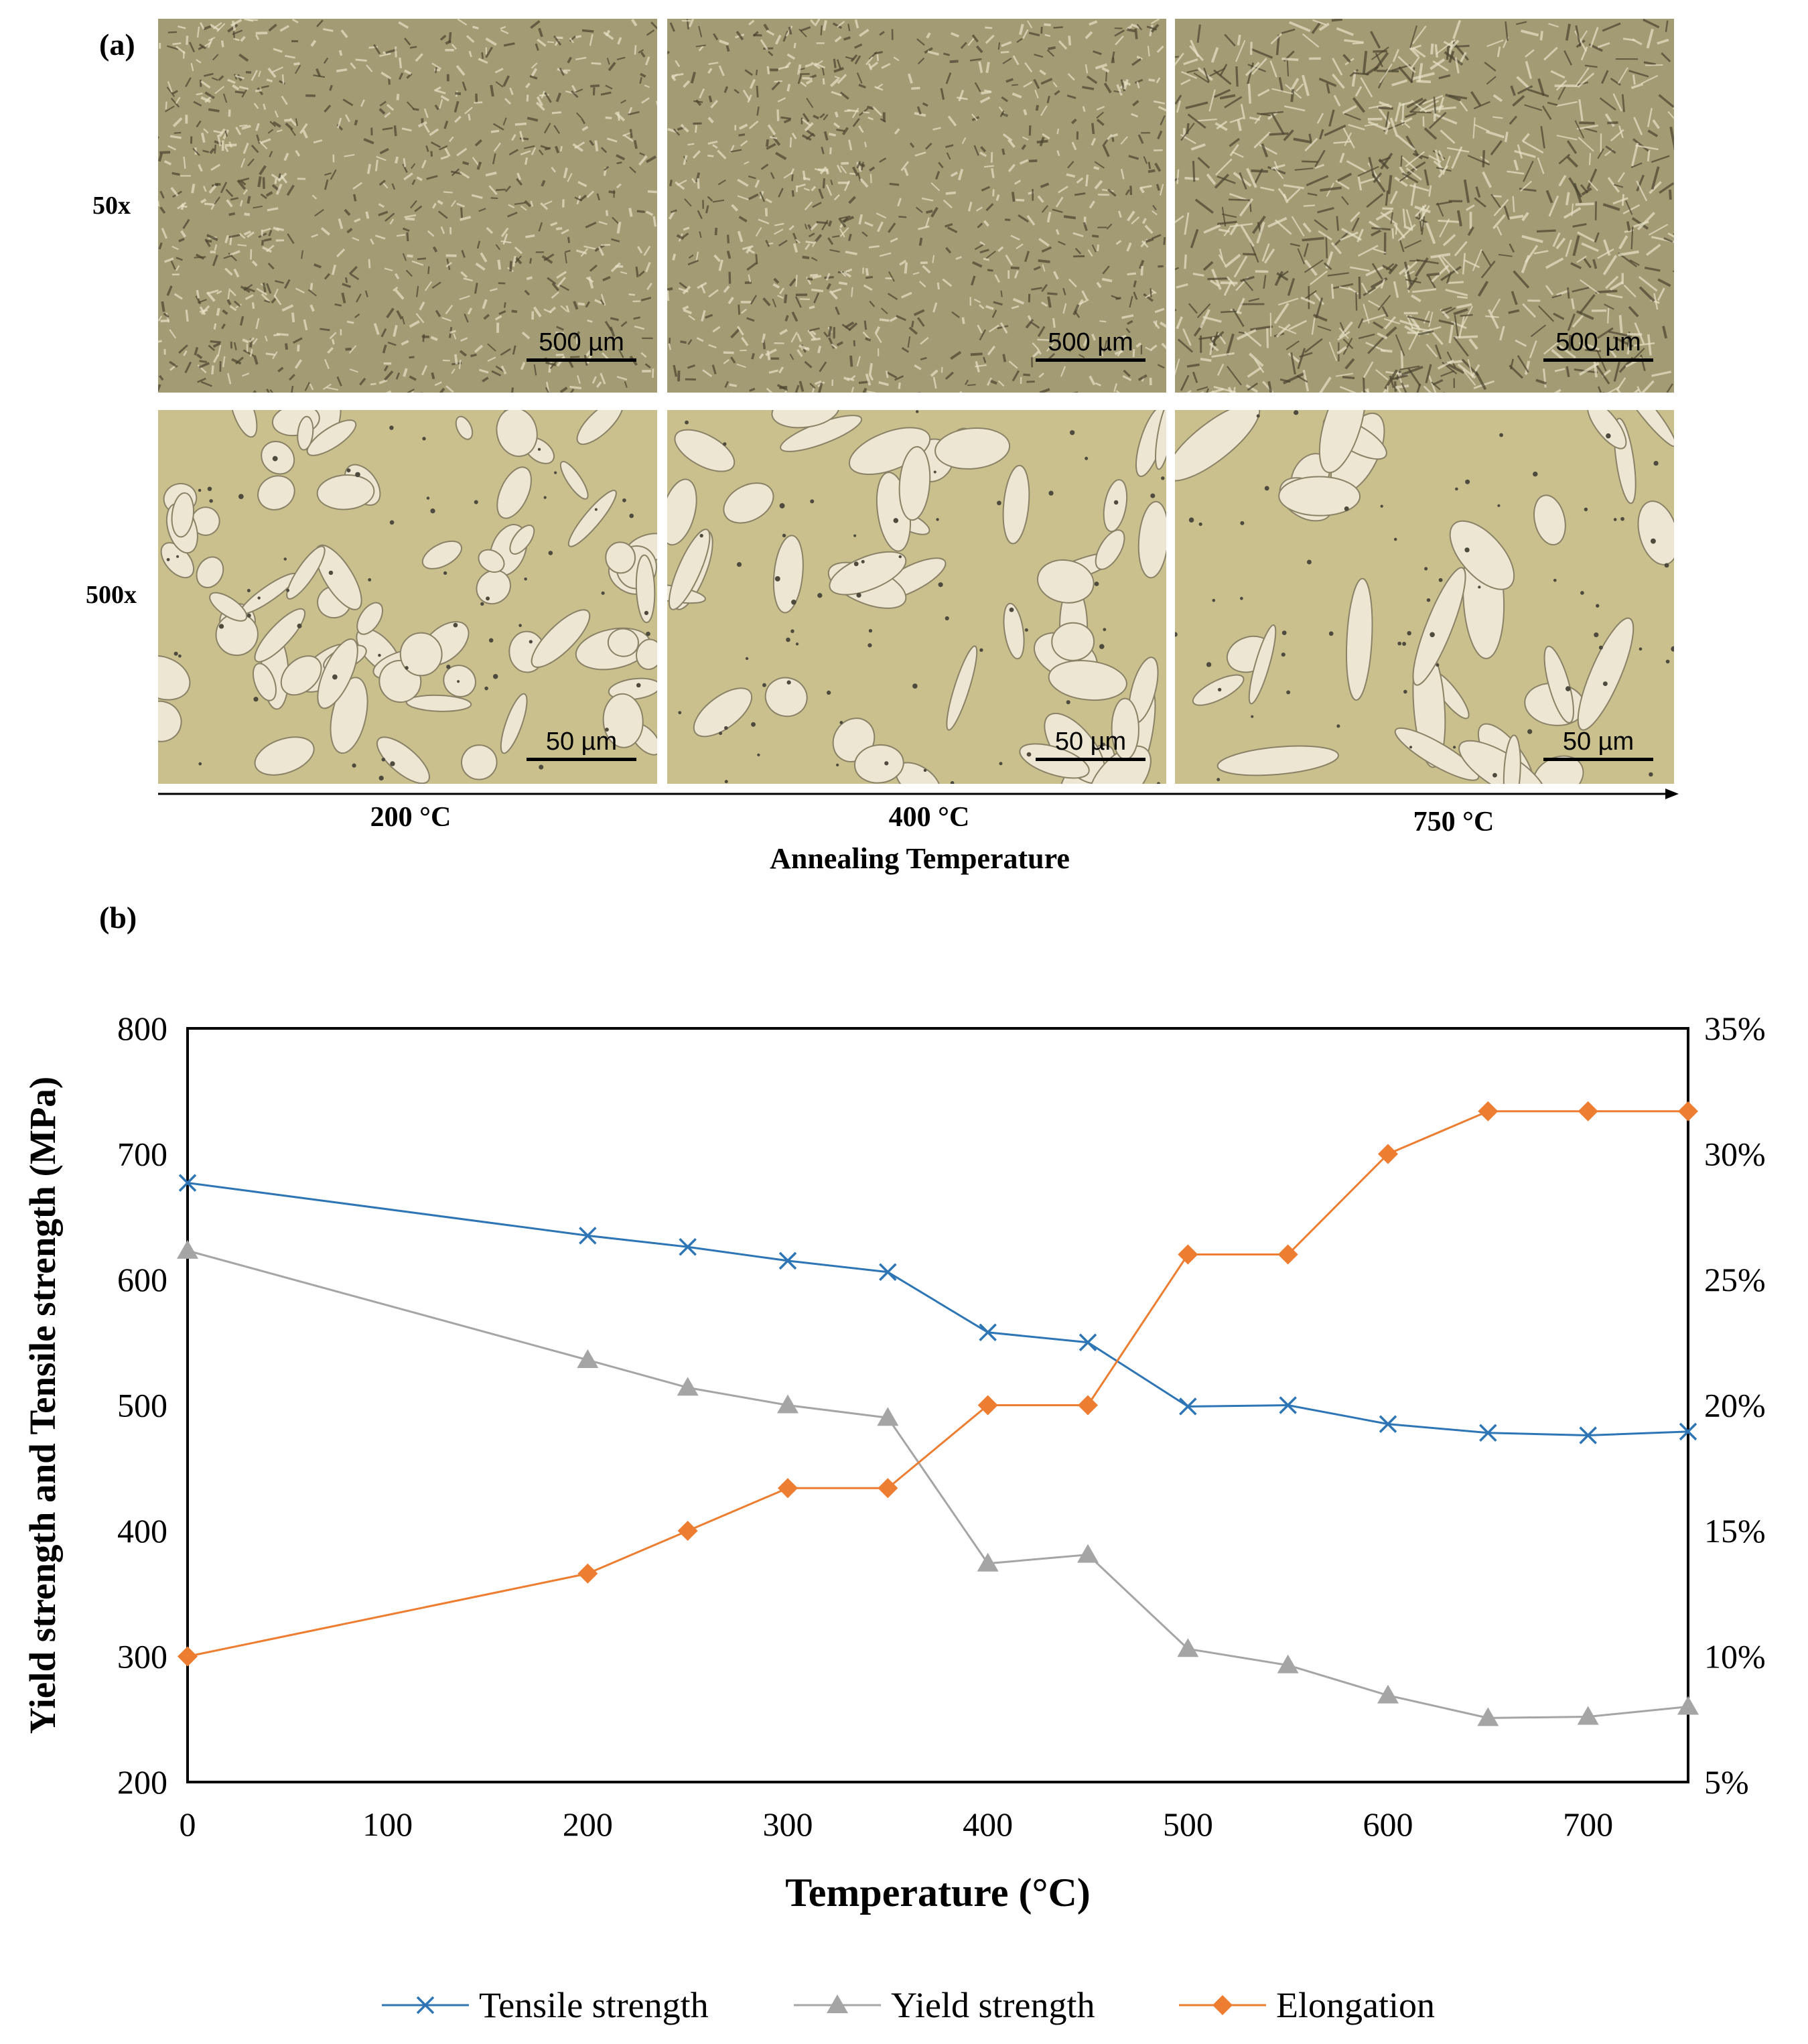  Describe the element at coordinates (1735, 1154) in the screenshot. I see `y2-tick-label: 30%` at that location.